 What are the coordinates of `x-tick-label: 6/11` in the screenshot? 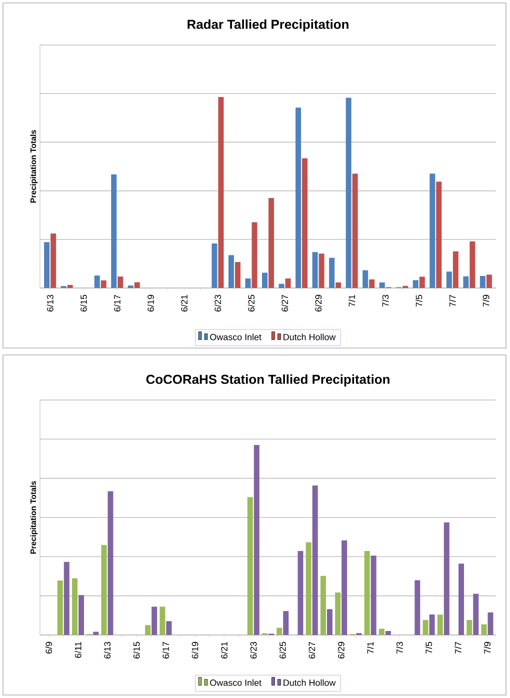 It's located at (78, 650).